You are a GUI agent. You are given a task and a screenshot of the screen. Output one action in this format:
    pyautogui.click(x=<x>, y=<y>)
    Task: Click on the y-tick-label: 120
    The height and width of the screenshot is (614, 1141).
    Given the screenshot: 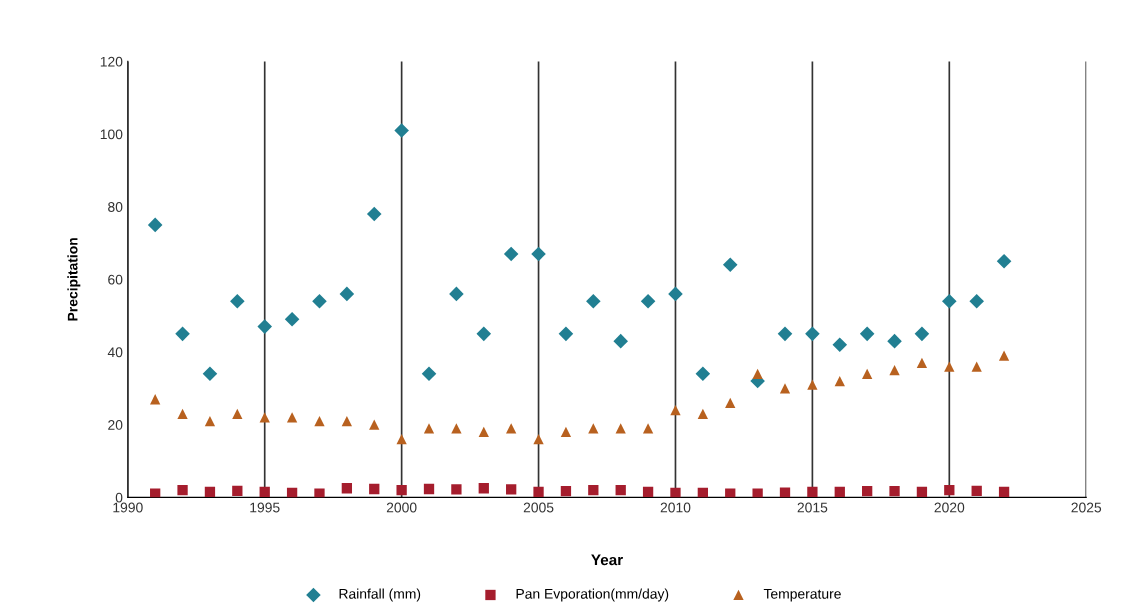 What is the action you would take?
    pyautogui.click(x=111, y=61)
    